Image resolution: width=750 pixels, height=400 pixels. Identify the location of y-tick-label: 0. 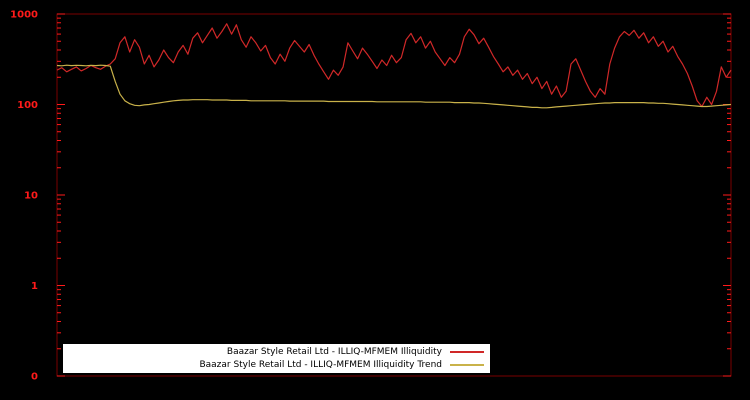
(34, 377).